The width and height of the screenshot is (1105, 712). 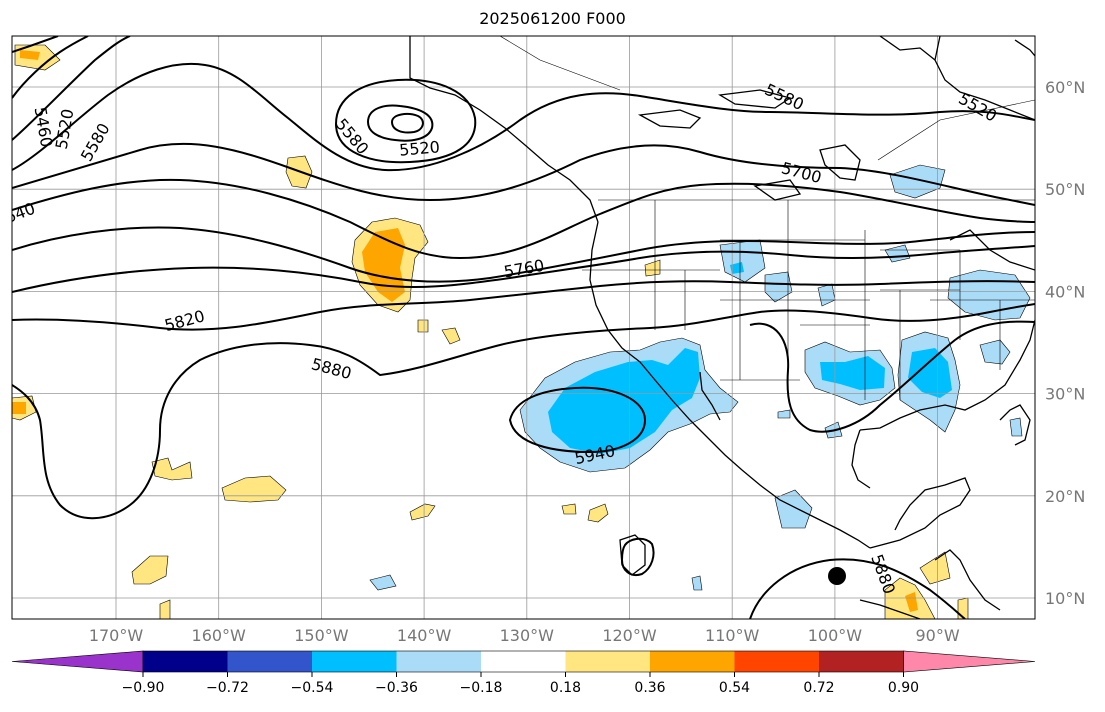 What do you see at coordinates (143, 688) in the screenshot?
I see `colorbar-tick-label: −0.90` at bounding box center [143, 688].